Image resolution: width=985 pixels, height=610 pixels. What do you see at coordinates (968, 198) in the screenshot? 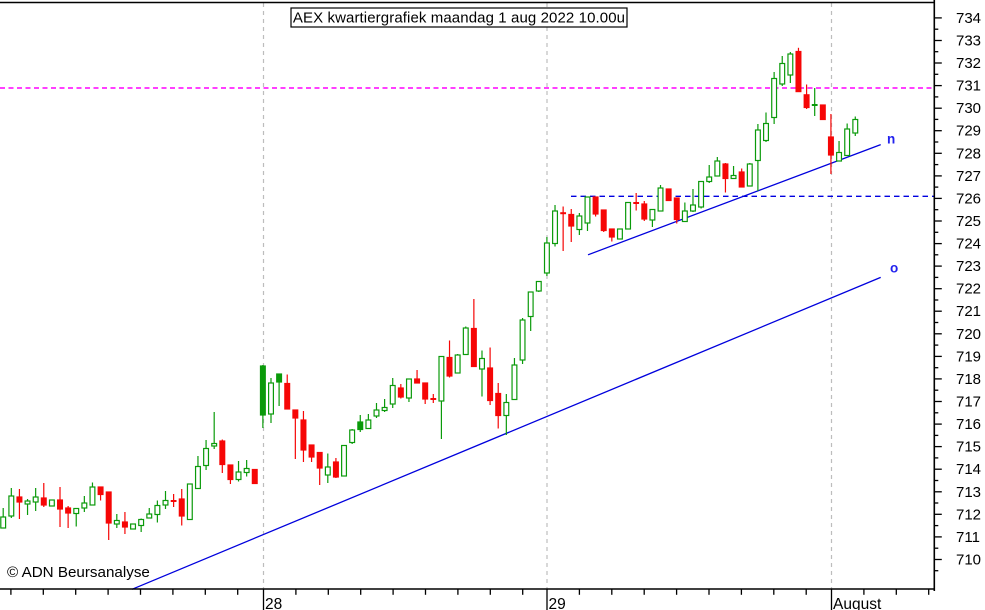
I see `svg-text: 726` at bounding box center [968, 198].